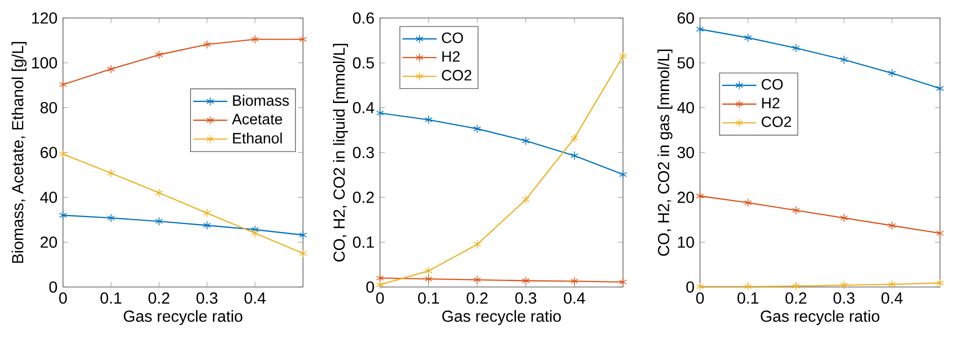 The height and width of the screenshot is (338, 961). What do you see at coordinates (363, 198) in the screenshot?
I see `y-tick-label: 0.2` at bounding box center [363, 198].